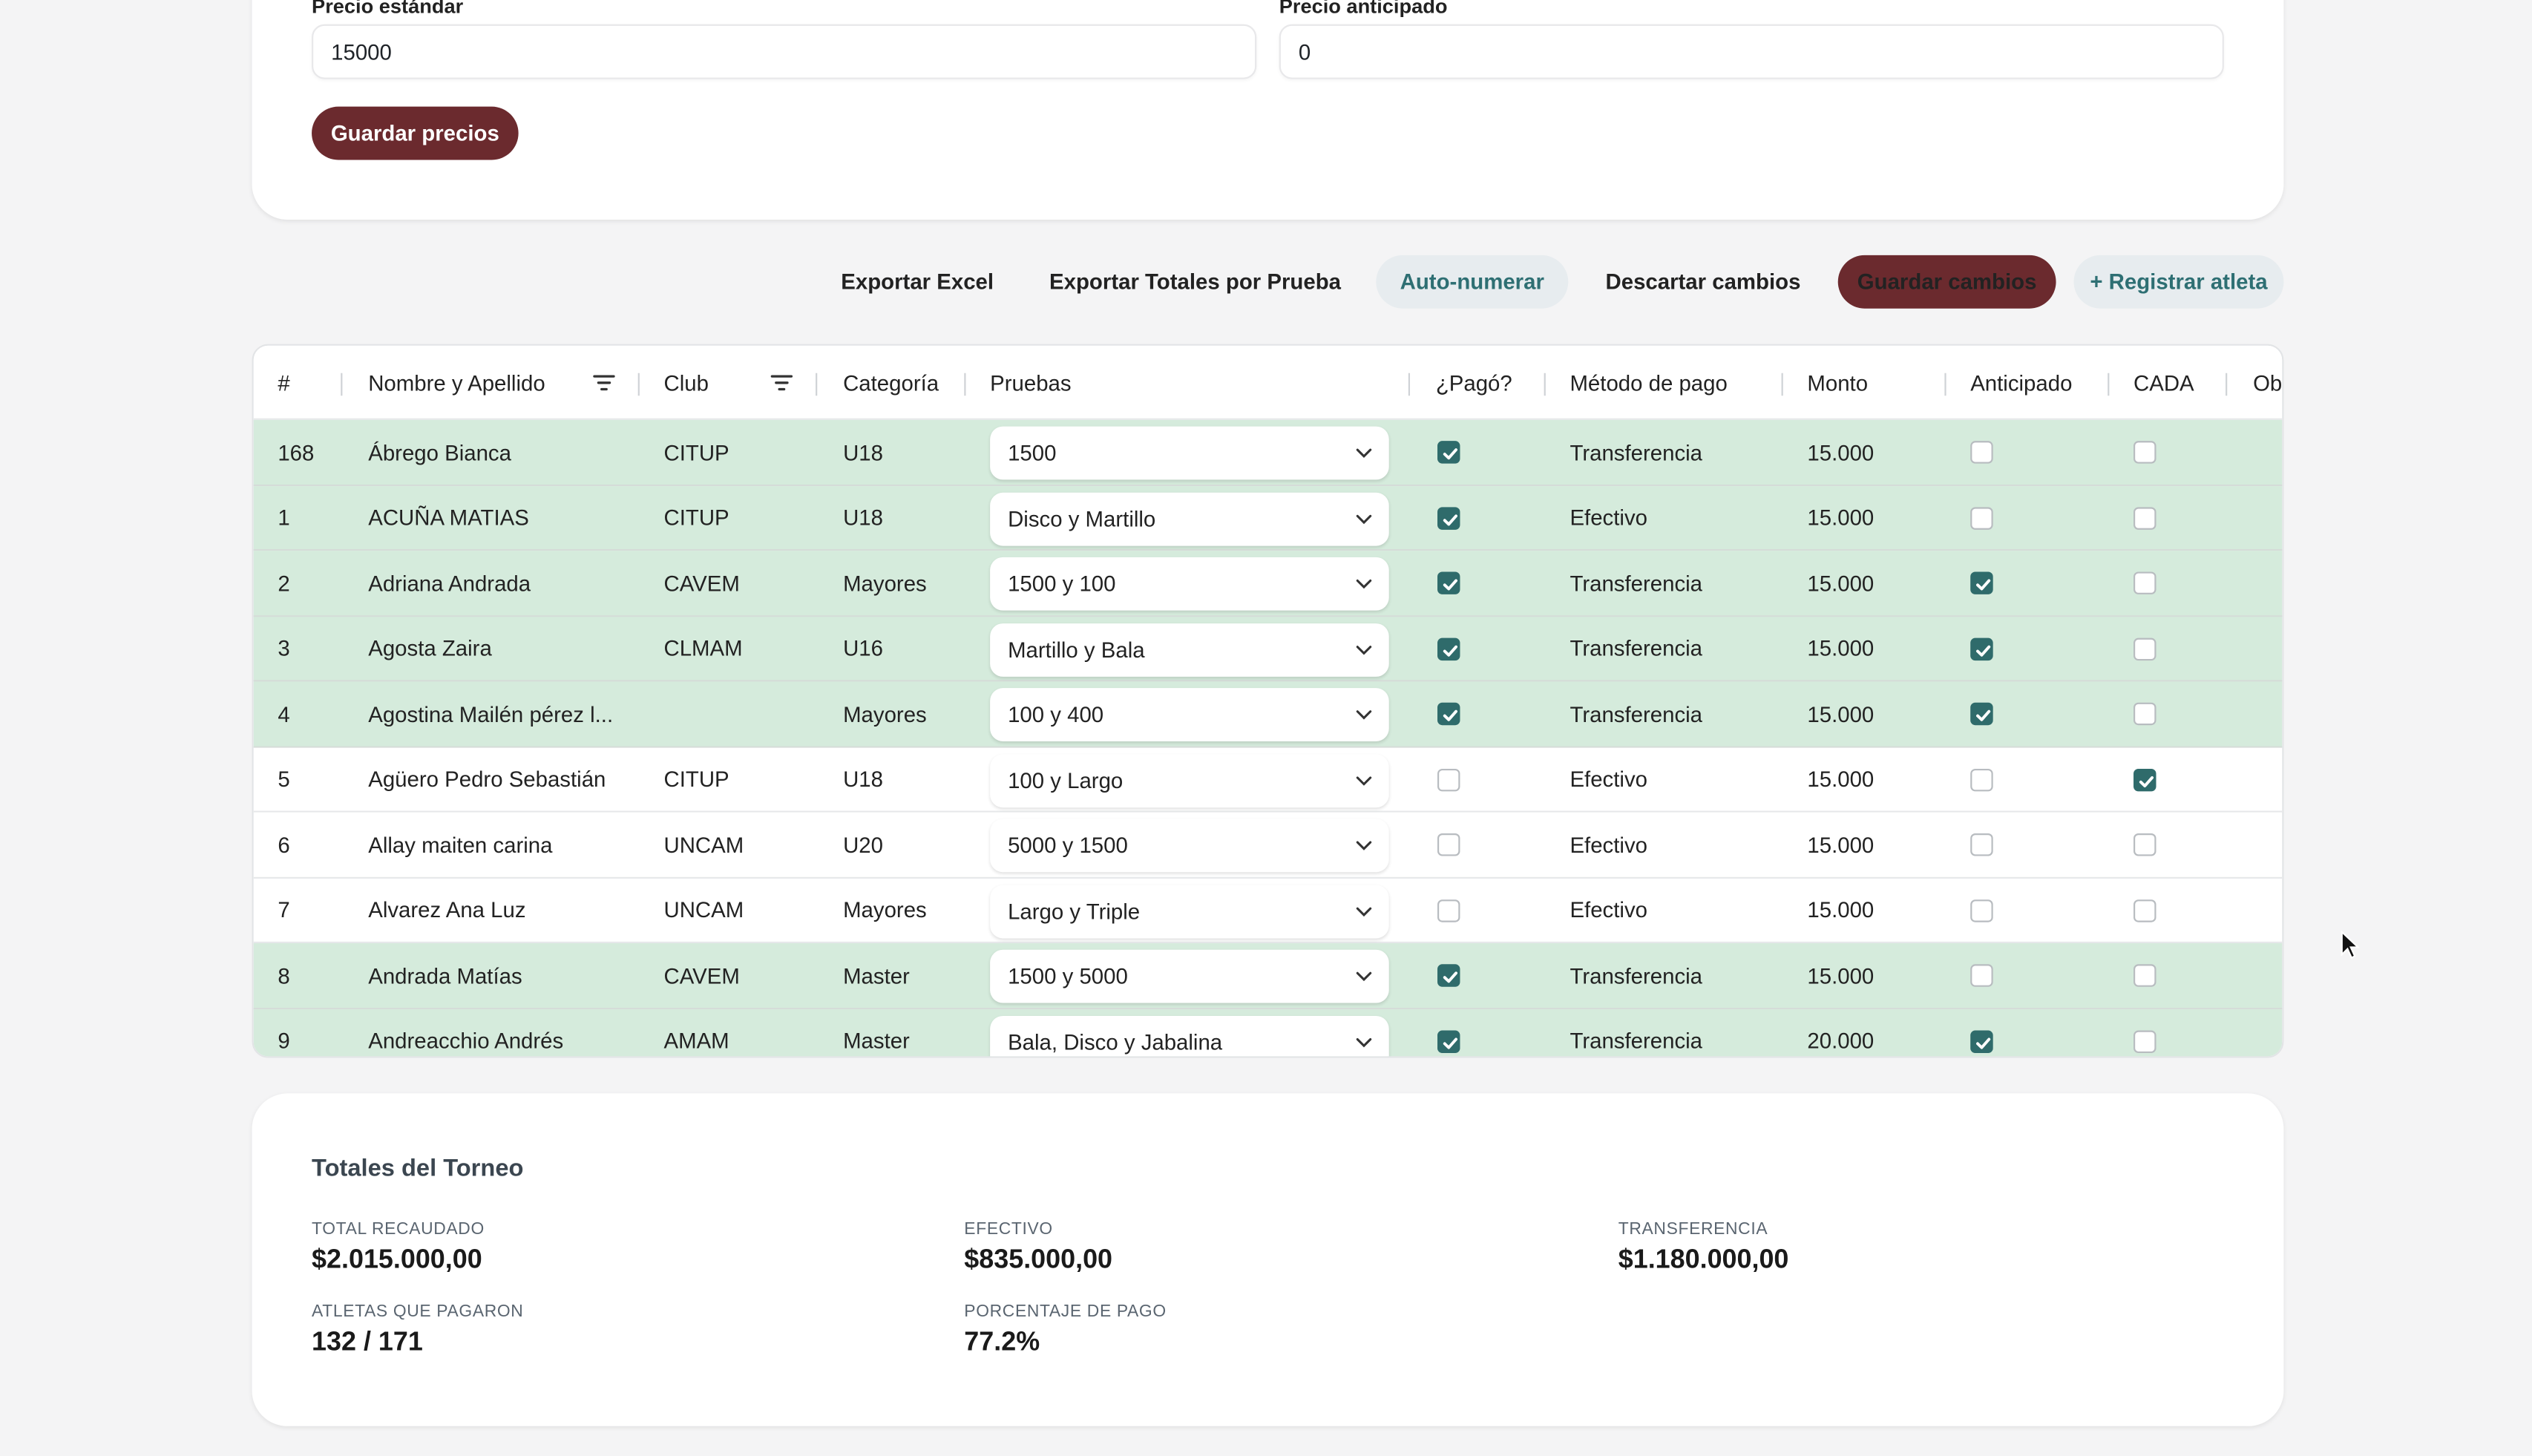  I want to click on register-athlete-button: + Registrar atleta, so click(2178, 282).